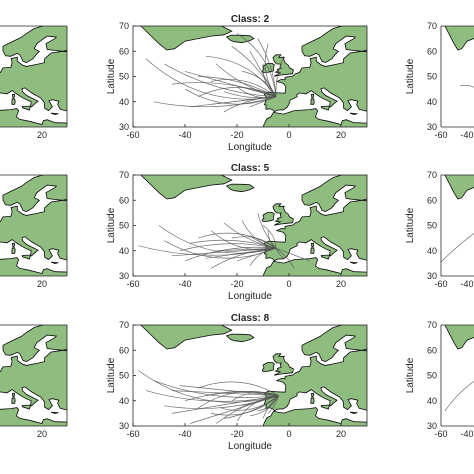  I want to click on left-panel-1: 20, so click(40, 82).